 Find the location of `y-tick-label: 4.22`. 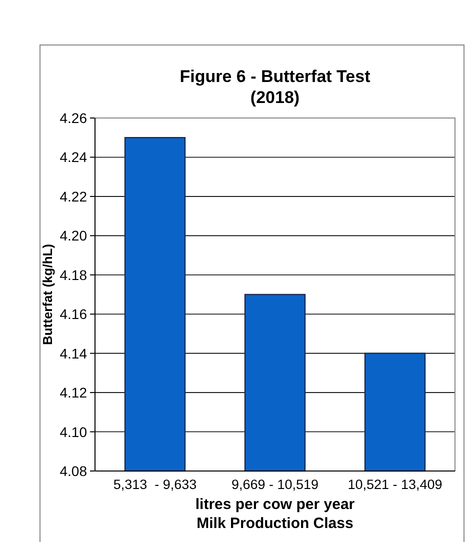

y-tick-label: 4.22 is located at coordinates (74, 196).